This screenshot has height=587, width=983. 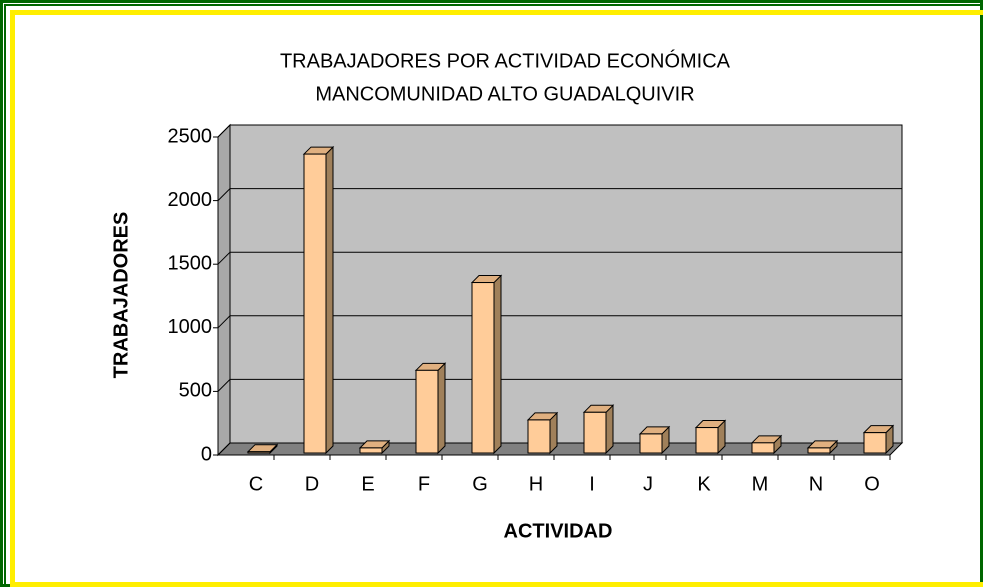 What do you see at coordinates (190, 327) in the screenshot?
I see `y-tick-label: 1000` at bounding box center [190, 327].